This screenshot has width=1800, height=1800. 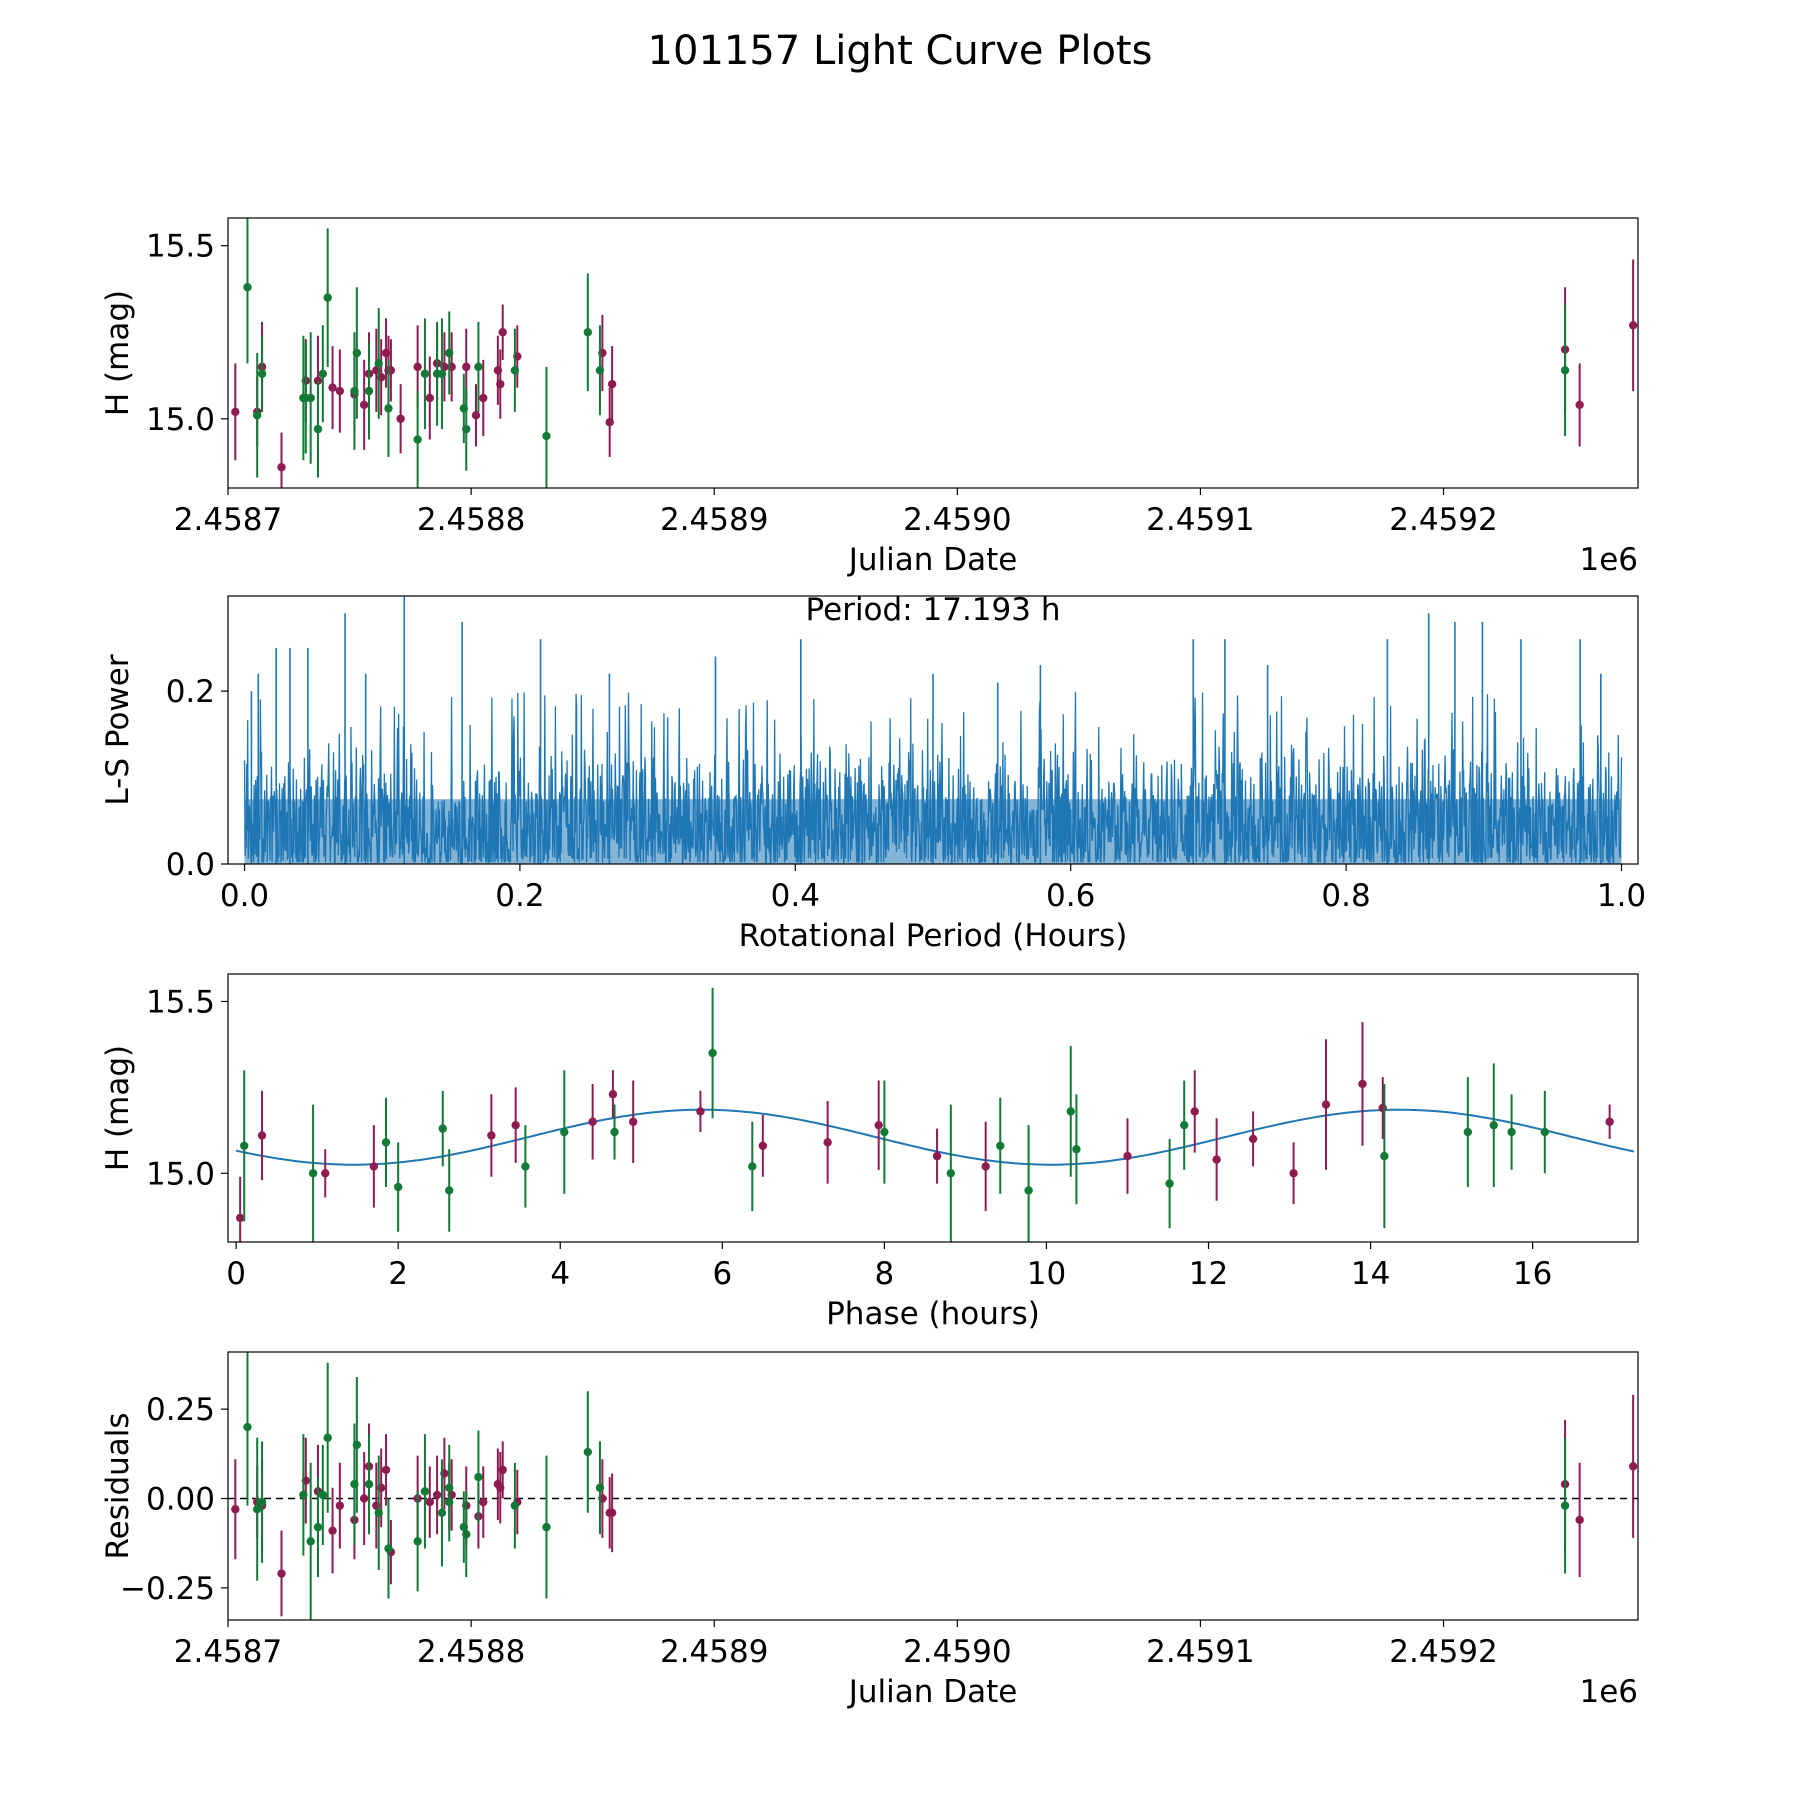 I want to click on x-tick-label: 2.4590, so click(x=957, y=520).